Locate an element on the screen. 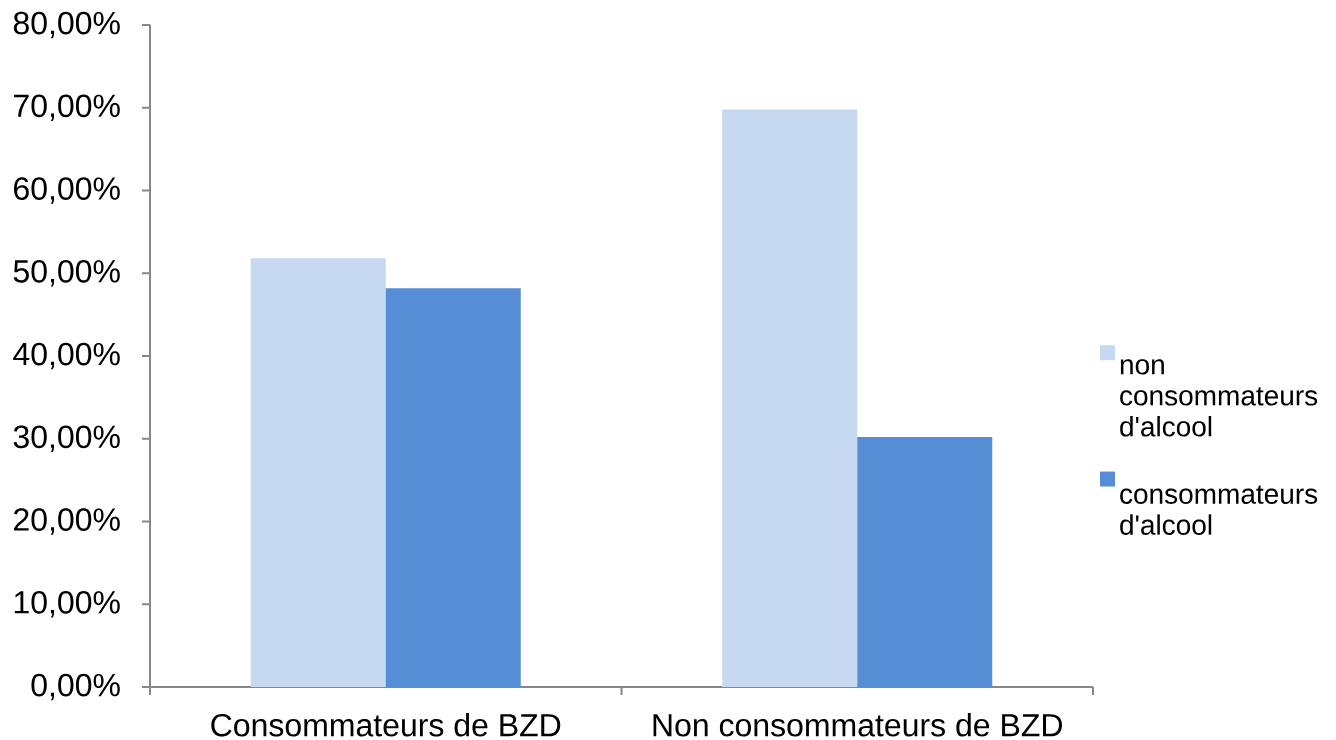  legend-label: non consommateurs d'alcool is located at coordinates (1219, 398).